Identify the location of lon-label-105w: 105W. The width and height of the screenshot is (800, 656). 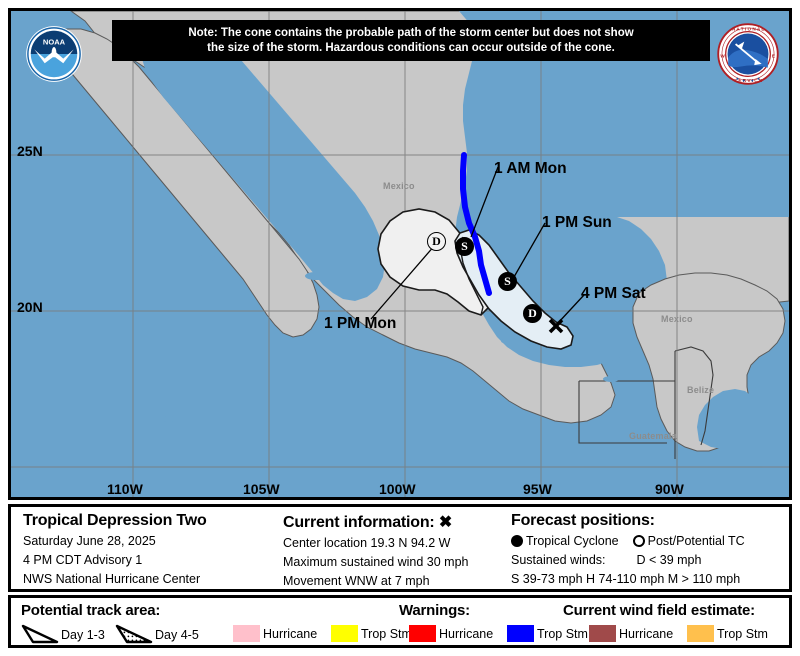
(261, 489).